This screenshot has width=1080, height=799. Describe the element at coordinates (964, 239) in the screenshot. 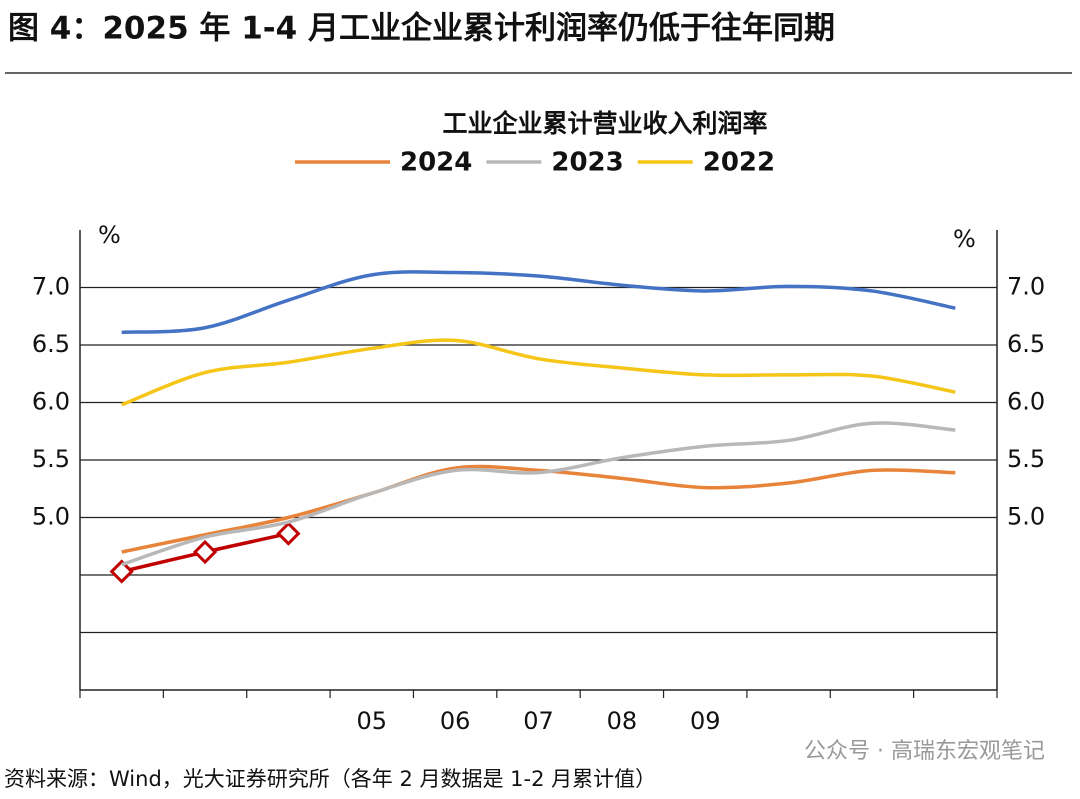

I see `y2-unit: %` at that location.